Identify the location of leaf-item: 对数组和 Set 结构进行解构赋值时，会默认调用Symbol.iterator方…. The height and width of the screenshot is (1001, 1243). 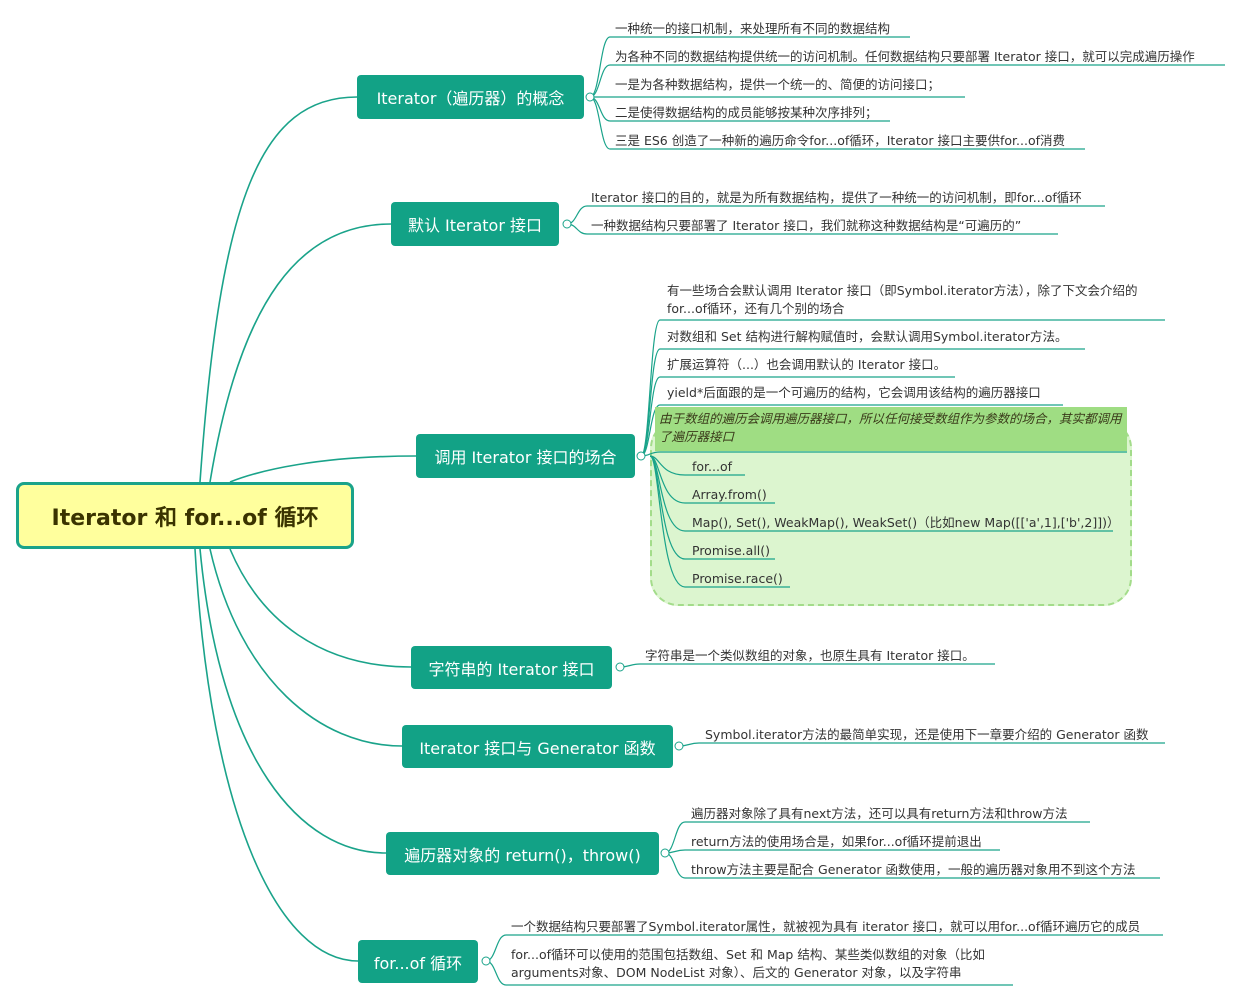
(867, 336).